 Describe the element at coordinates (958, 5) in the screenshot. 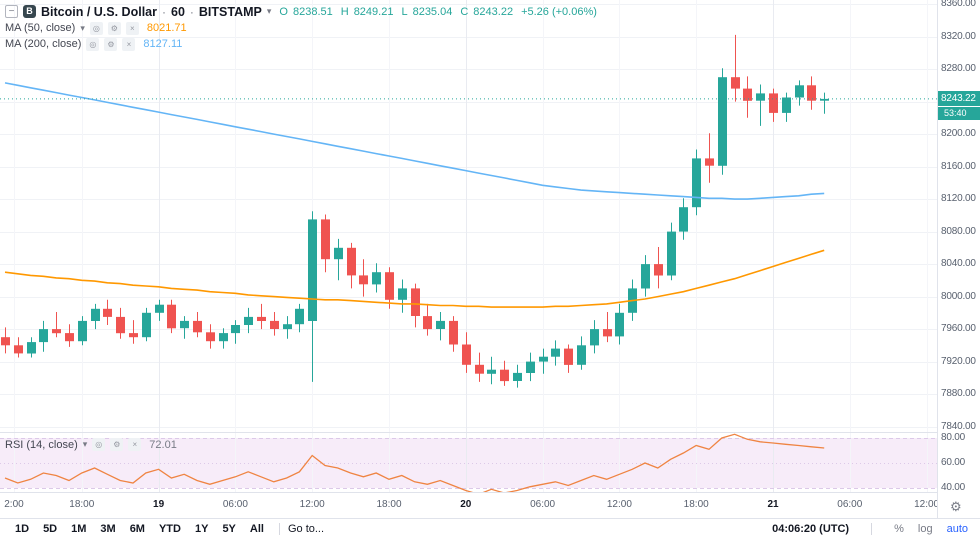

I see `price-axis-label: 8360.00` at that location.